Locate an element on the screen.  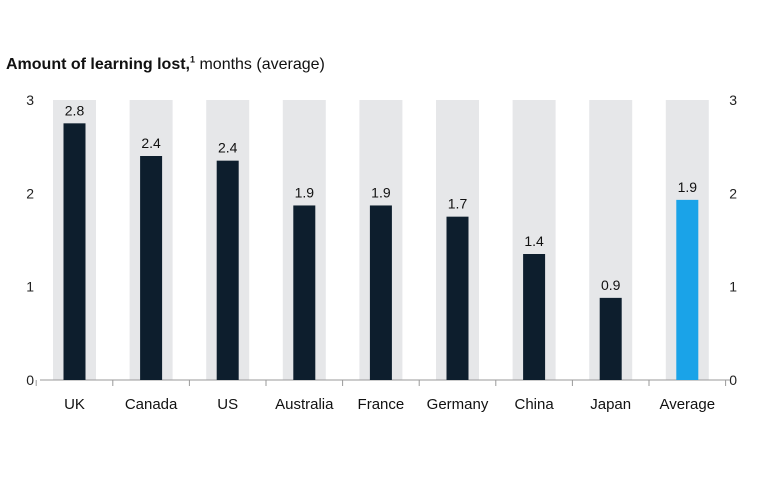
x-tick-label: Japan is located at coordinates (610, 404).